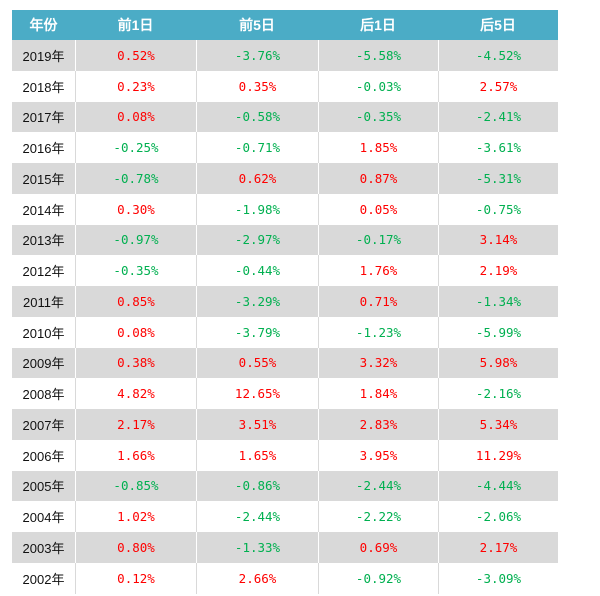  What do you see at coordinates (498, 25) in the screenshot?
I see `header-post-5d: 后5日` at bounding box center [498, 25].